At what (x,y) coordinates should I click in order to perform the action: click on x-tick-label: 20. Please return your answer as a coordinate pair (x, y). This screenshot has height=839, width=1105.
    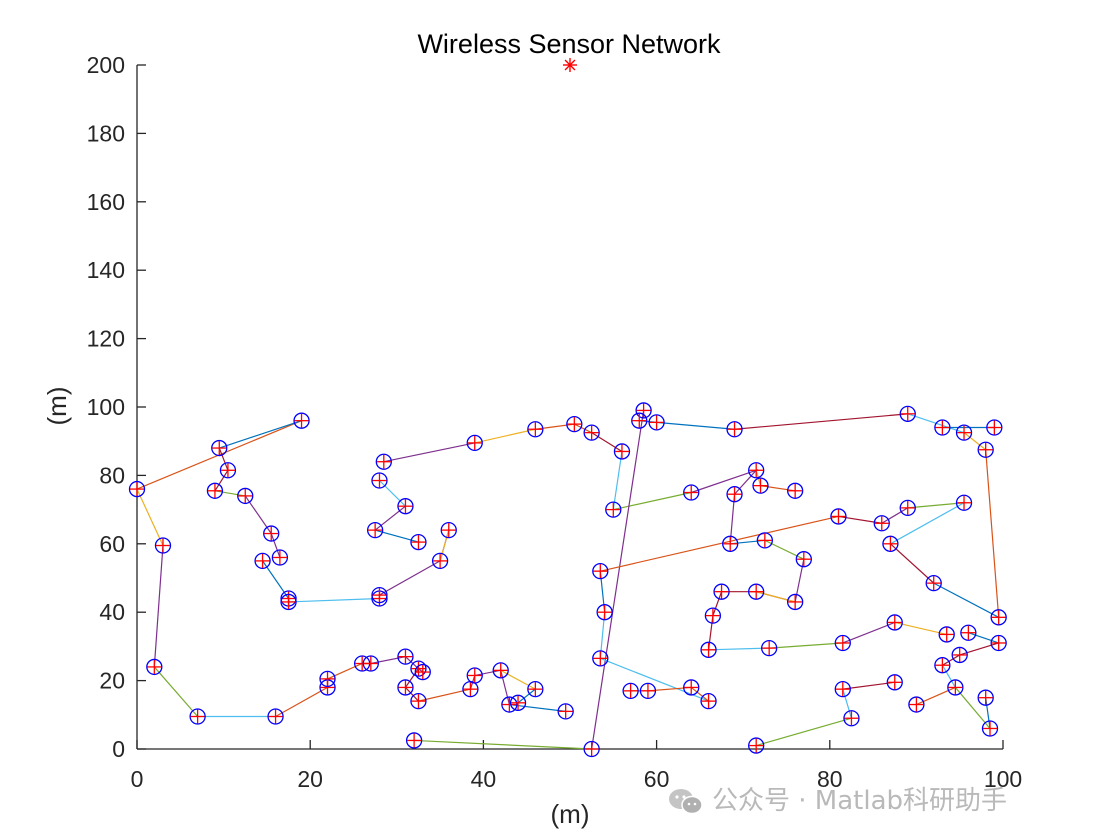
    Looking at the image, I should click on (310, 779).